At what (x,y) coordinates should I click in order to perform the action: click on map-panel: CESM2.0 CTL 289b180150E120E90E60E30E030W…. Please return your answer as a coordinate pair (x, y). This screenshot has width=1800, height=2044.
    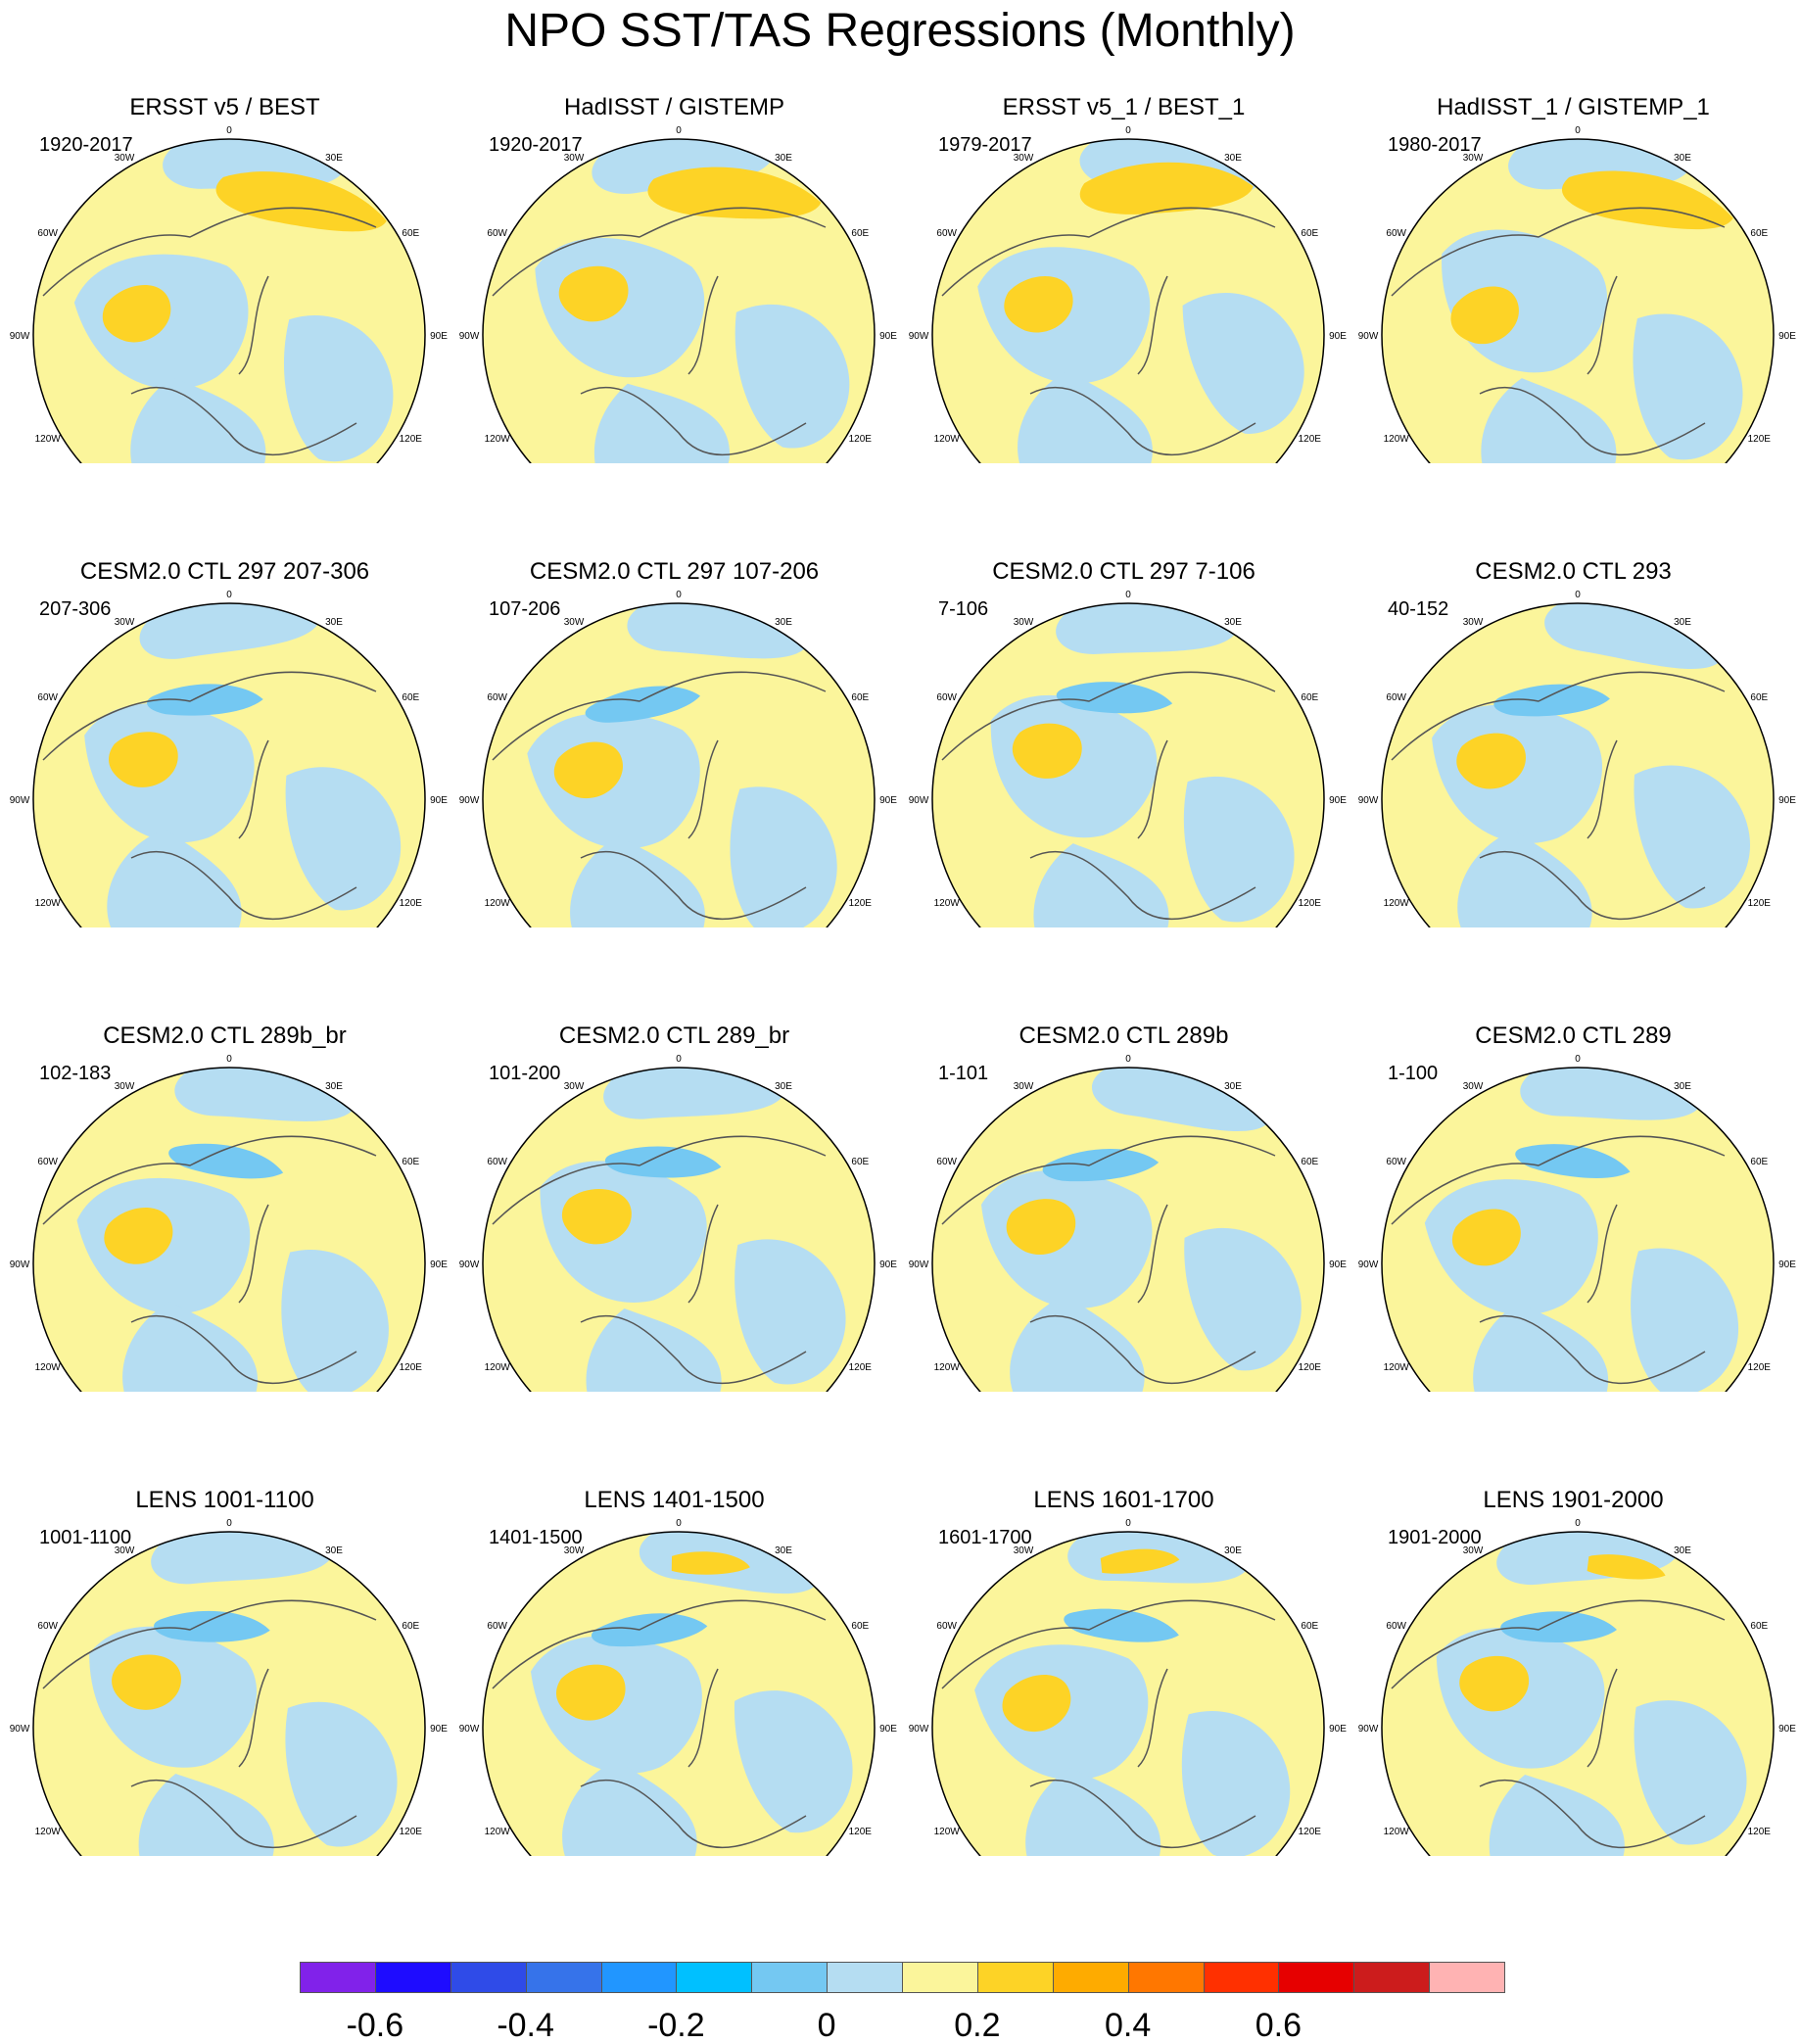
    Looking at the image, I should click on (1124, 1160).